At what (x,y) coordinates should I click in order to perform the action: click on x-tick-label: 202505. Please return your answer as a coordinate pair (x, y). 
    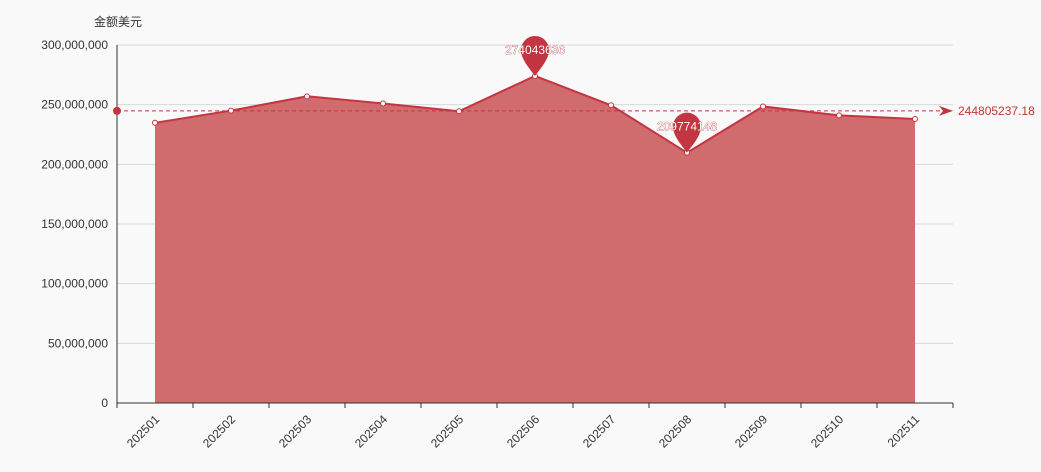
    Looking at the image, I should click on (447, 431).